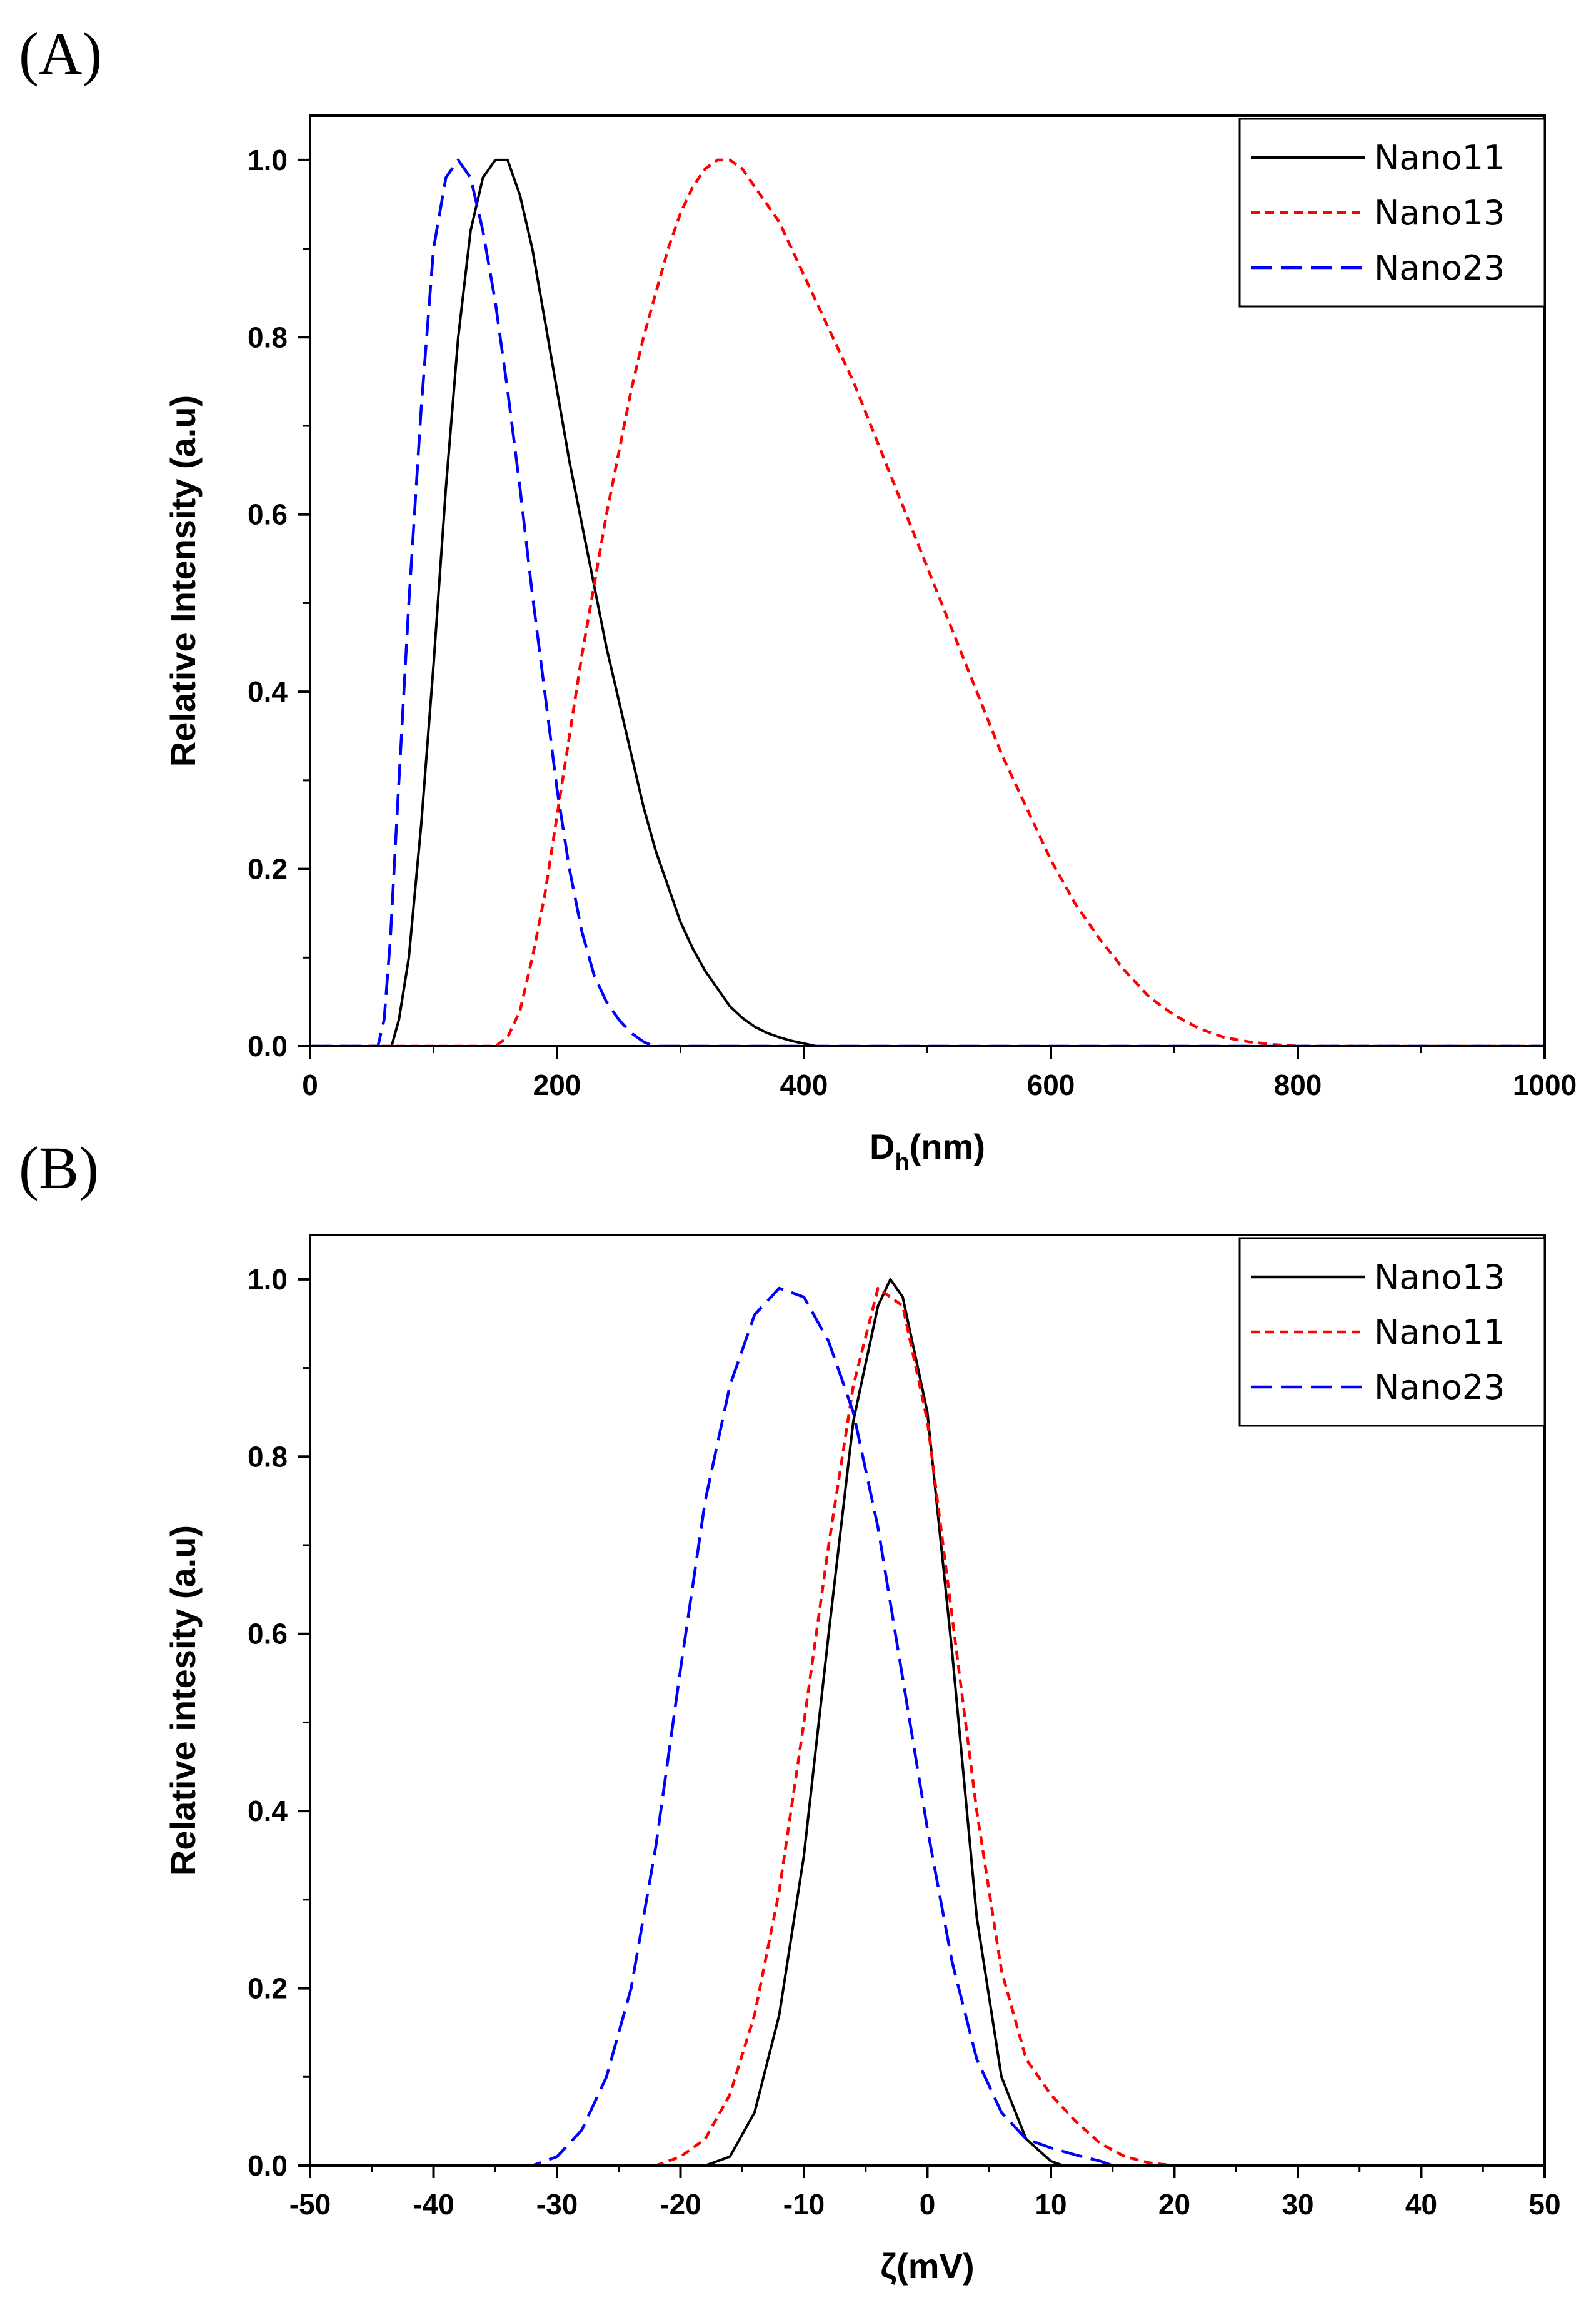 The height and width of the screenshot is (2320, 1596). What do you see at coordinates (927, 2266) in the screenshot?
I see `chart1-x-axis-title: ζ(mV)` at bounding box center [927, 2266].